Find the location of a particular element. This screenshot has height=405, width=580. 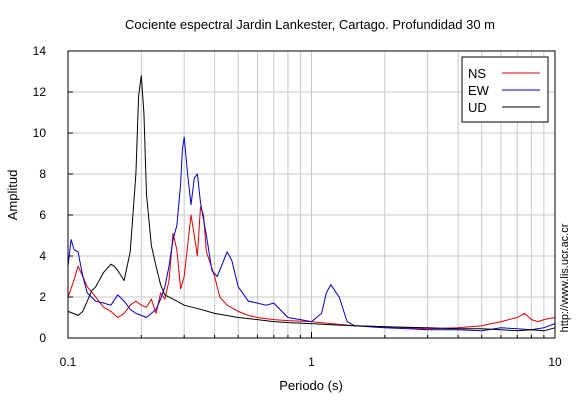

y-tick-label: 4 is located at coordinates (42, 256).